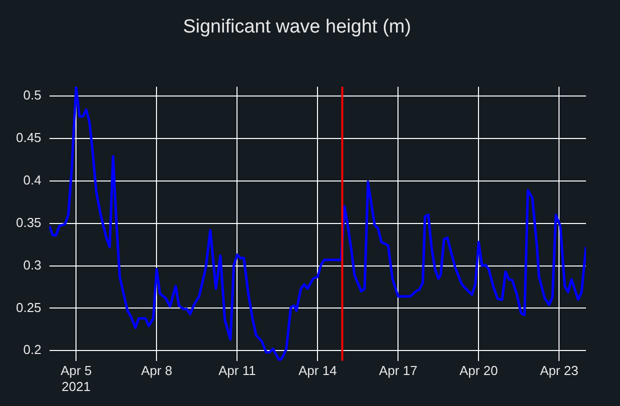  Describe the element at coordinates (317, 370) in the screenshot. I see `x-tick-label: Apr 14` at that location.